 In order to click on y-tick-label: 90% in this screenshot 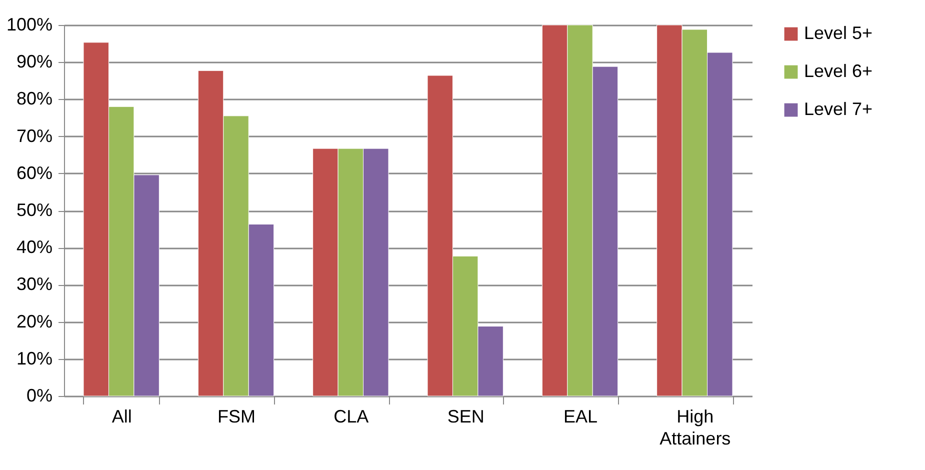, I will do `click(34, 62)`.